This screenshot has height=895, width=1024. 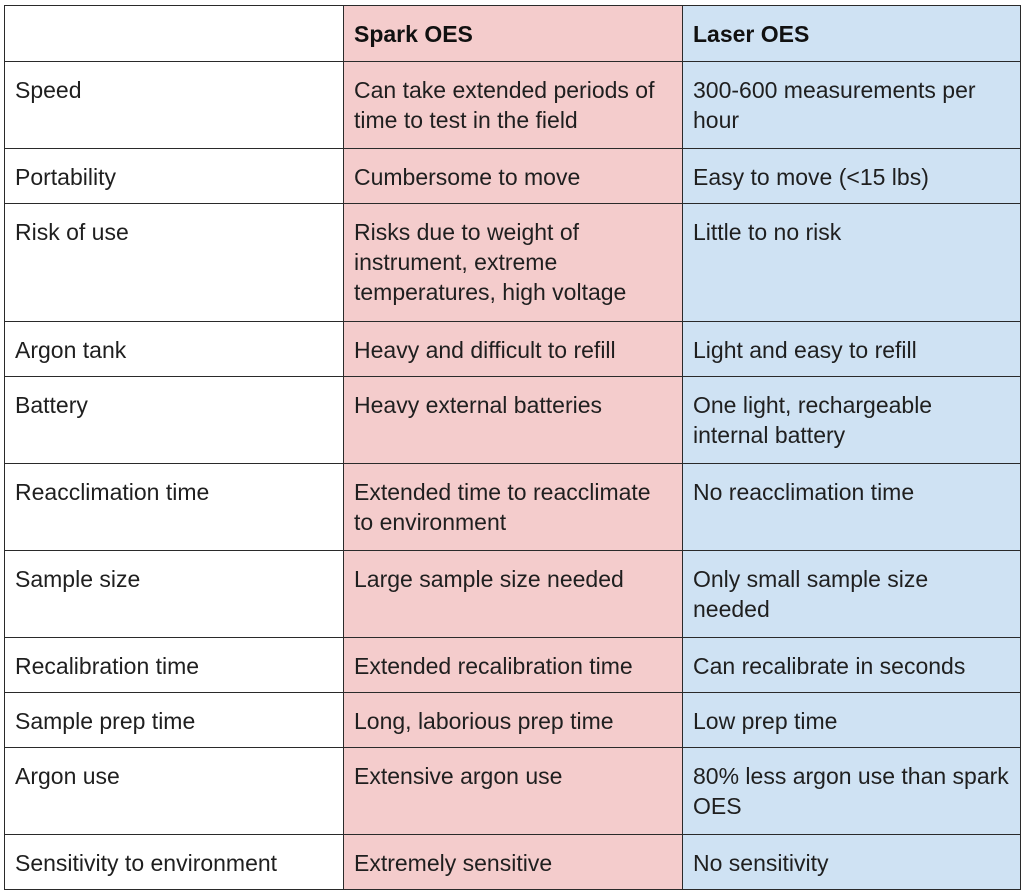 I want to click on spark-cell: Long, laborious prep time, so click(x=513, y=720).